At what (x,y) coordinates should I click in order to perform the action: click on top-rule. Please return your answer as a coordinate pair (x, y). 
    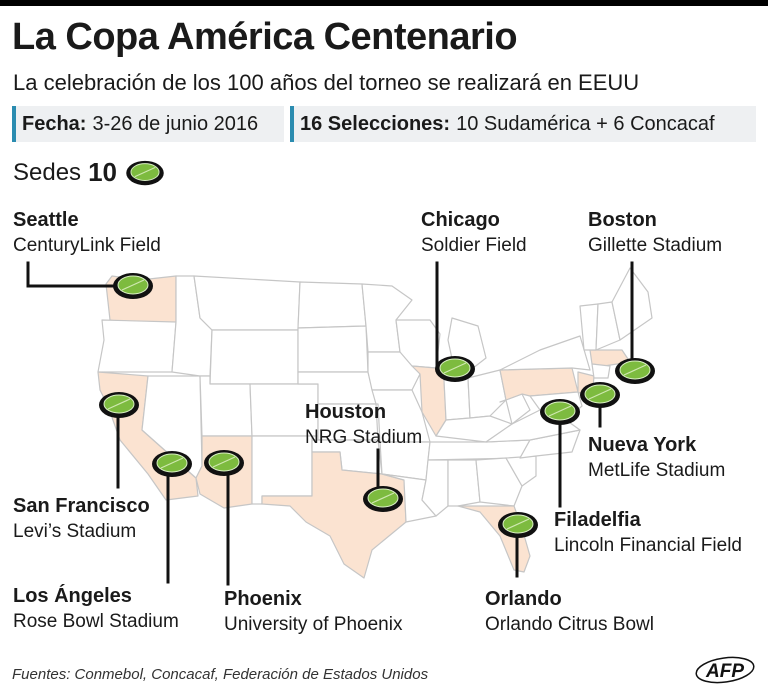
    Looking at the image, I should click on (384, 3).